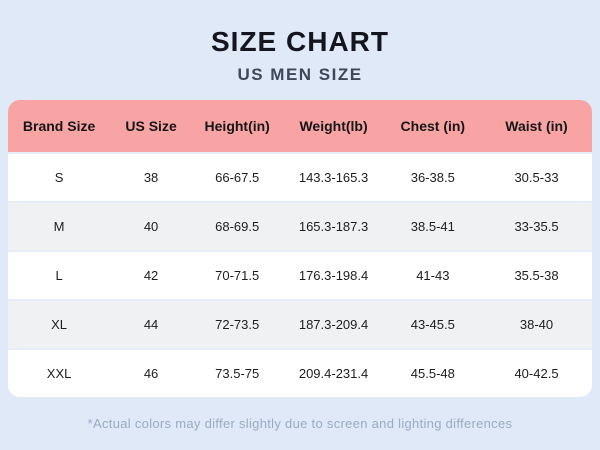 This screenshot has height=450, width=600. Describe the element at coordinates (151, 324) in the screenshot. I see `table-cell: 44` at that location.